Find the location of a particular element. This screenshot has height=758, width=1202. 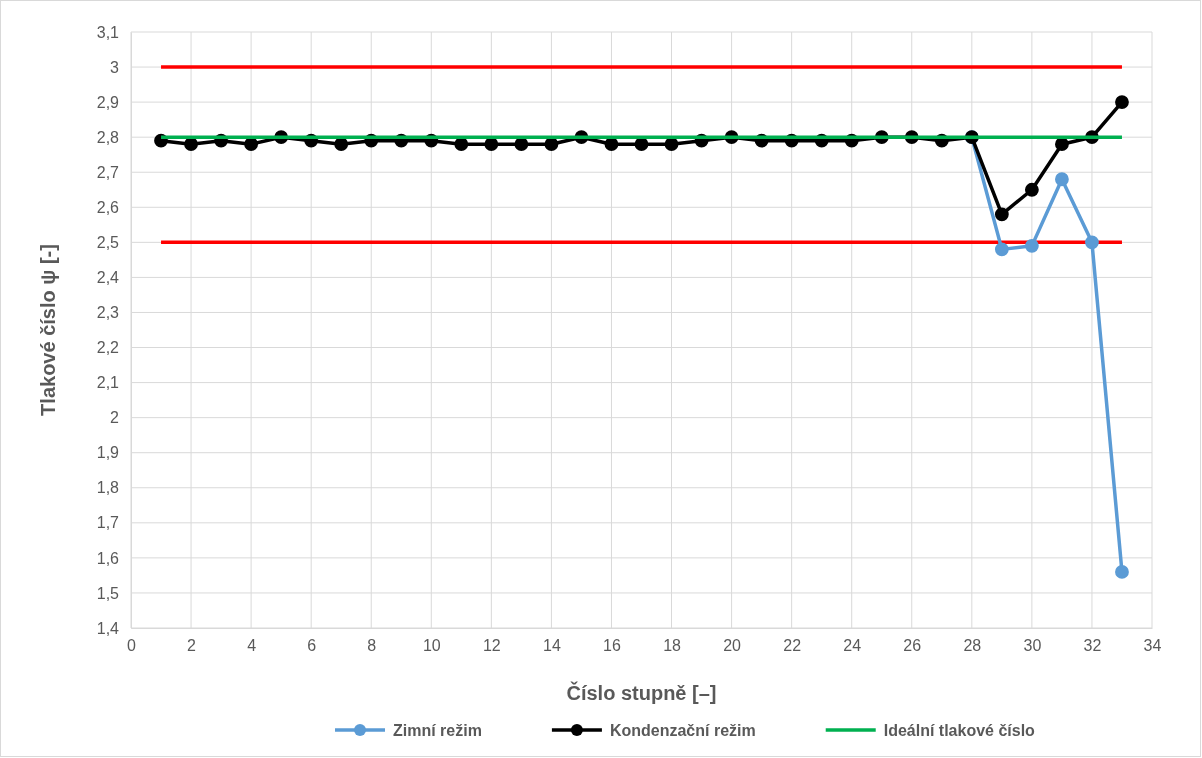

x-axis-title: Číslo stupně [–] is located at coordinates (641, 692).